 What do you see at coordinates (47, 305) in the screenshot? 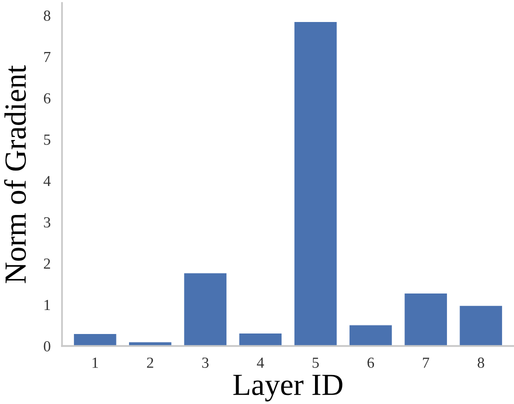
I see `y-tick-label: 1` at bounding box center [47, 305].